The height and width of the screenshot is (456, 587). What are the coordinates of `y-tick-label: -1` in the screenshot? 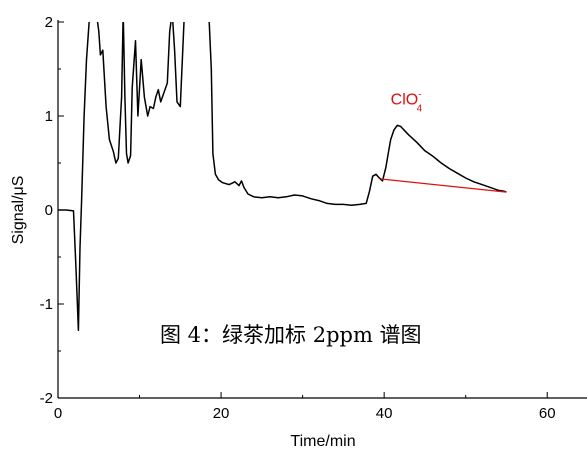 It's located at (46, 304).